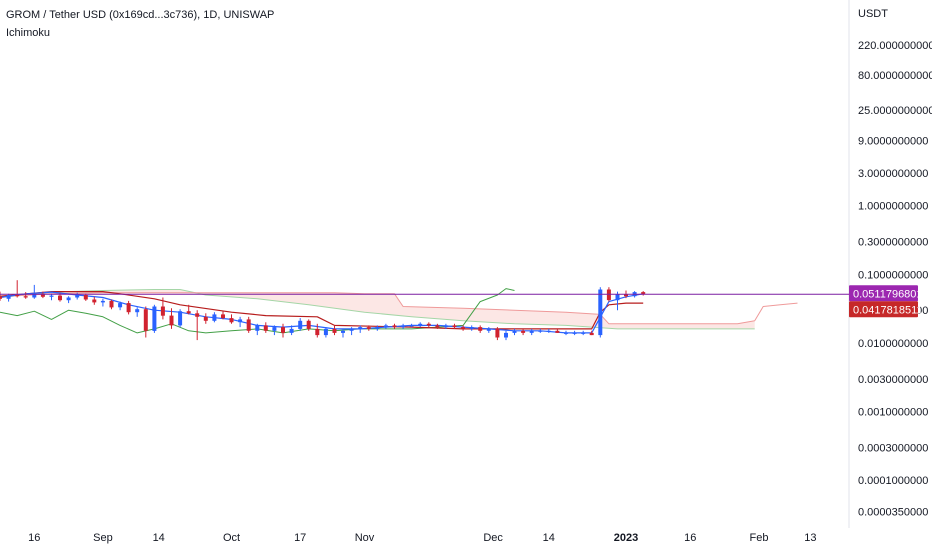  Describe the element at coordinates (893, 141) in the screenshot. I see `price-tick-label: 9.0000000000` at that location.